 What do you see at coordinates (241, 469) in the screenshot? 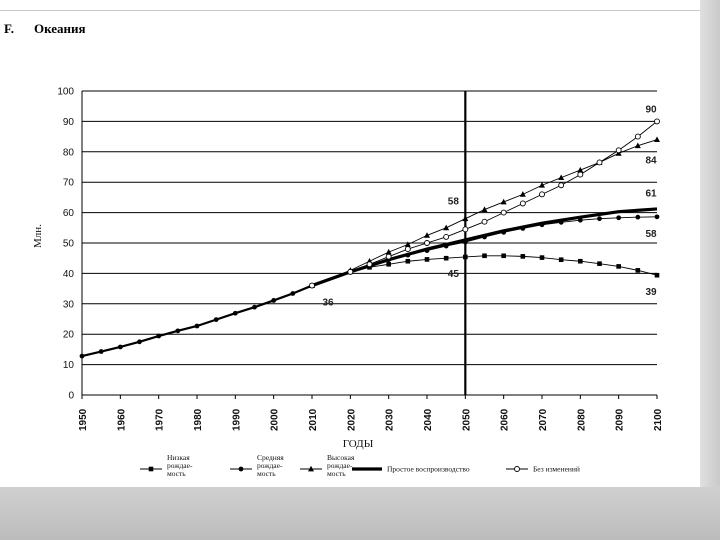
I see `legend-marker-medium` at bounding box center [241, 469].